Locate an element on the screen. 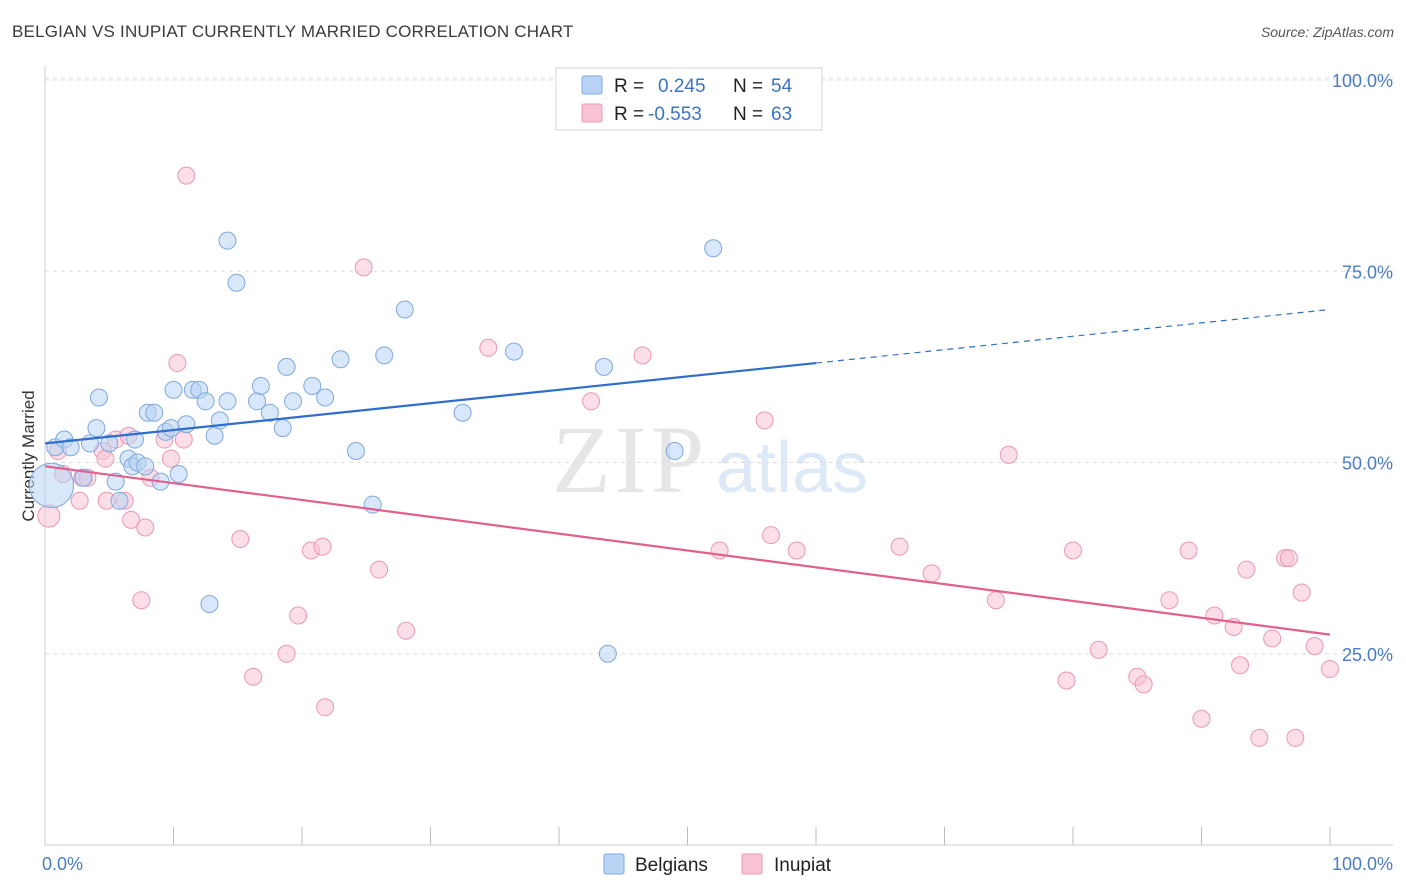 The image size is (1406, 892). belgians-trend-line is located at coordinates (430, 403).